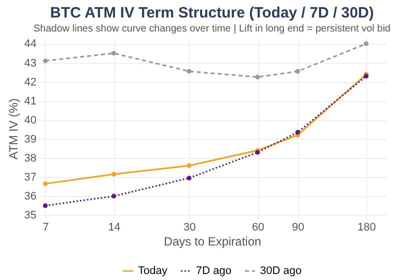 Image resolution: width=400 pixels, height=280 pixels. What do you see at coordinates (281, 271) in the screenshot?
I see `legend-label: 30D ago` at bounding box center [281, 271].